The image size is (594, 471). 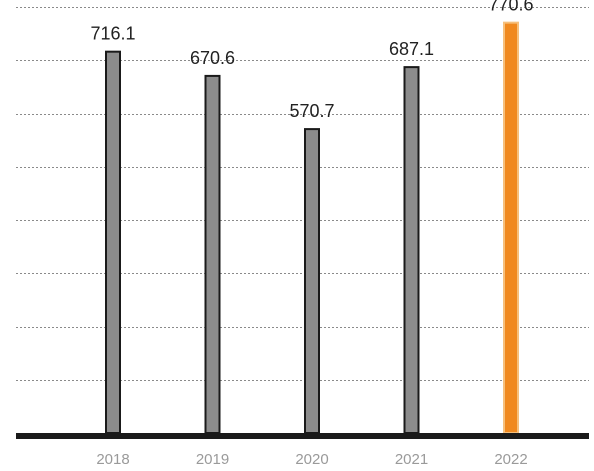 I want to click on data-label-2020: 570.7, so click(x=311, y=111).